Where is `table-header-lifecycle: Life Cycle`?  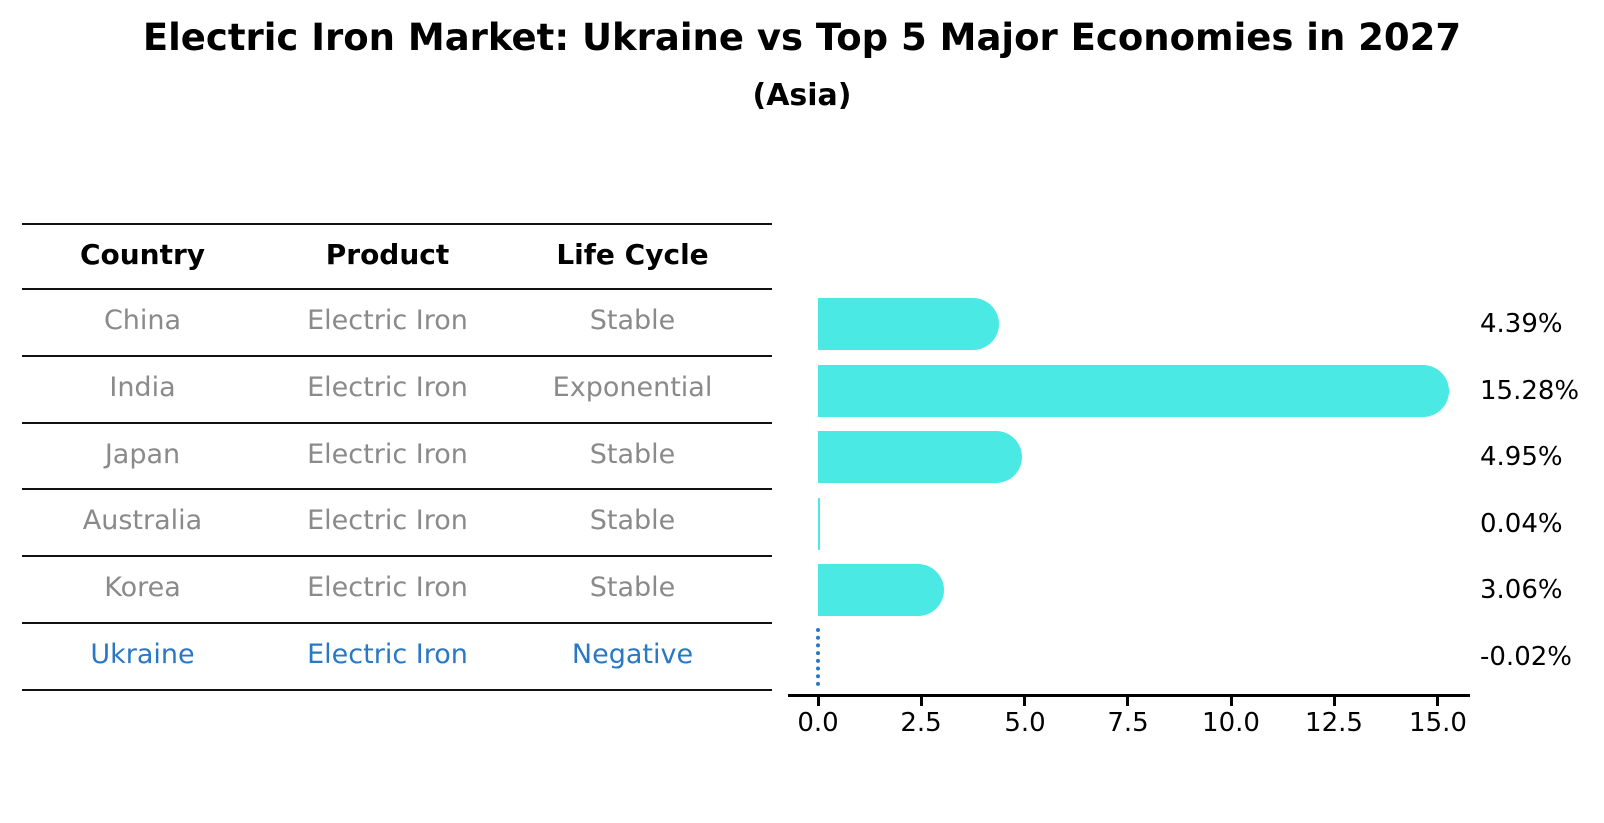
table-header-lifecycle: Life Cycle is located at coordinates (632, 254).